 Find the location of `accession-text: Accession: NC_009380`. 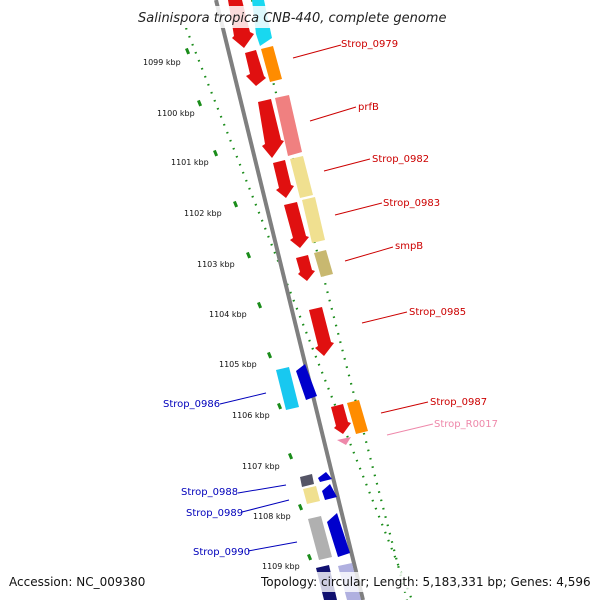

accession-text: Accession: NC_009380 is located at coordinates (77, 582).